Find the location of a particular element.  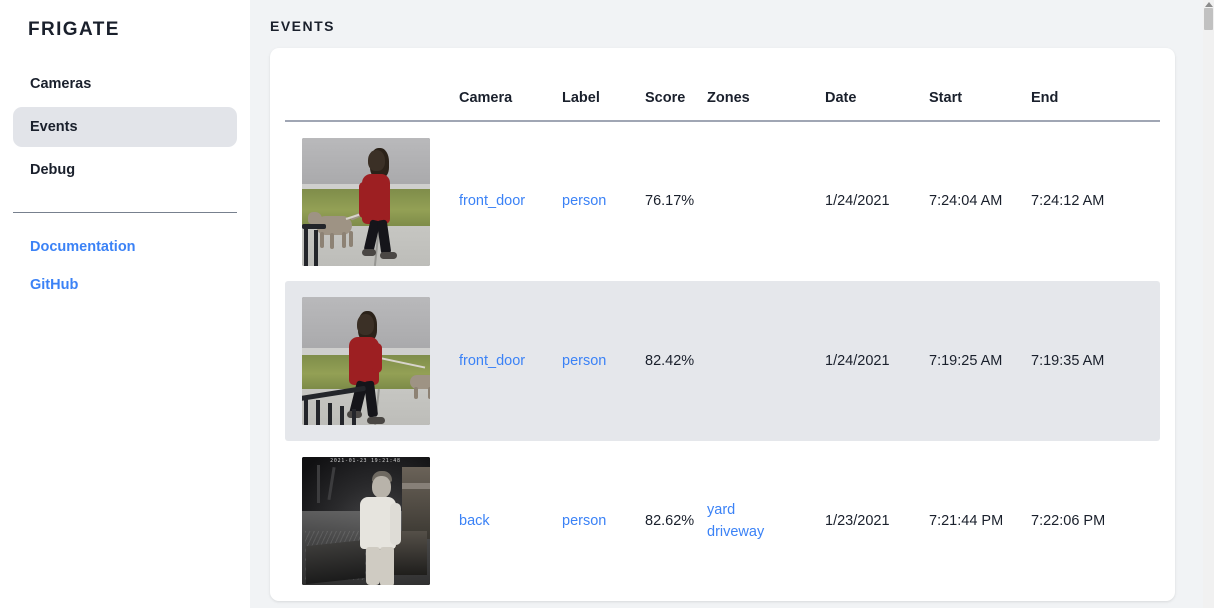

event-zones-list: yard driveway is located at coordinates (766, 521).